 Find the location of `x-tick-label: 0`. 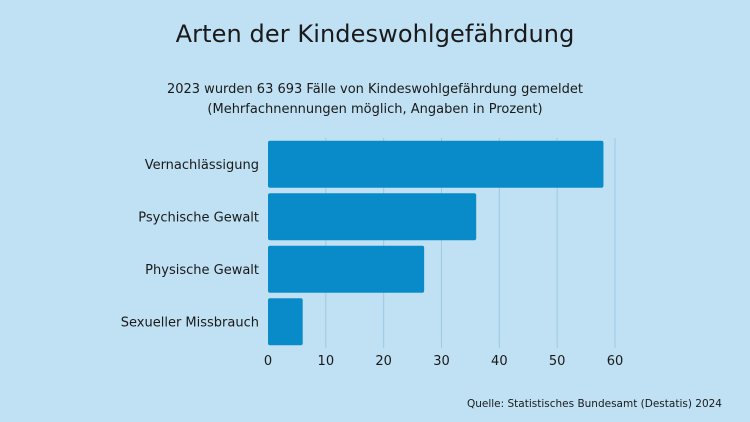

x-tick-label: 0 is located at coordinates (268, 361).